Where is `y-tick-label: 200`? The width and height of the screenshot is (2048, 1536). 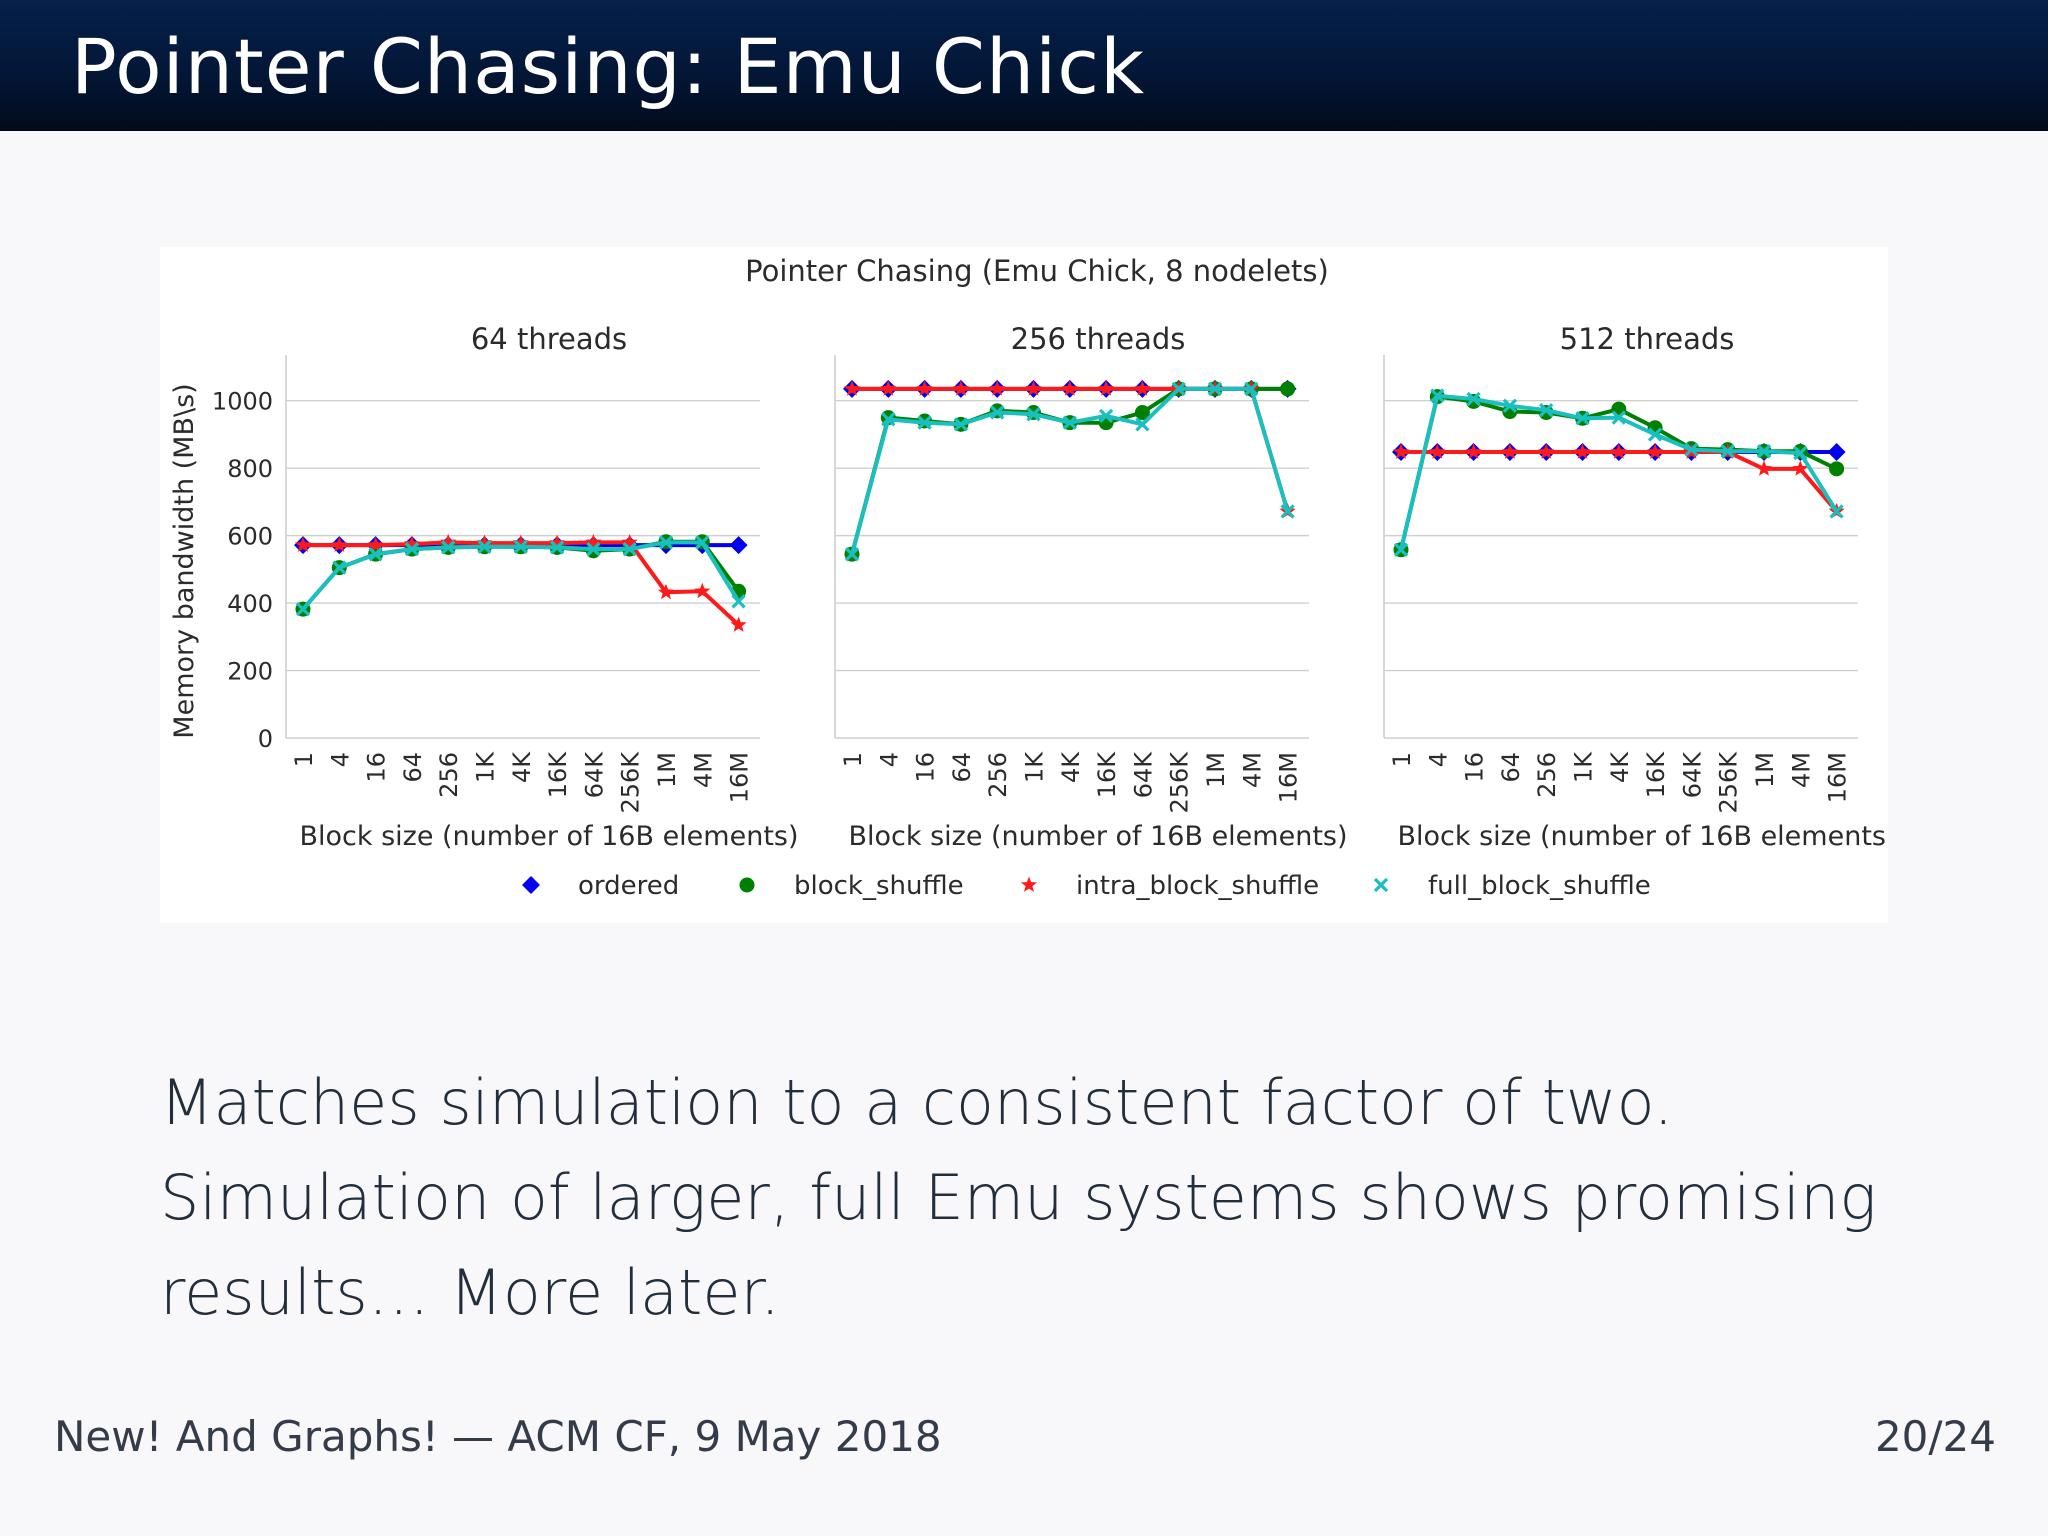
y-tick-label: 200 is located at coordinates (250, 672).